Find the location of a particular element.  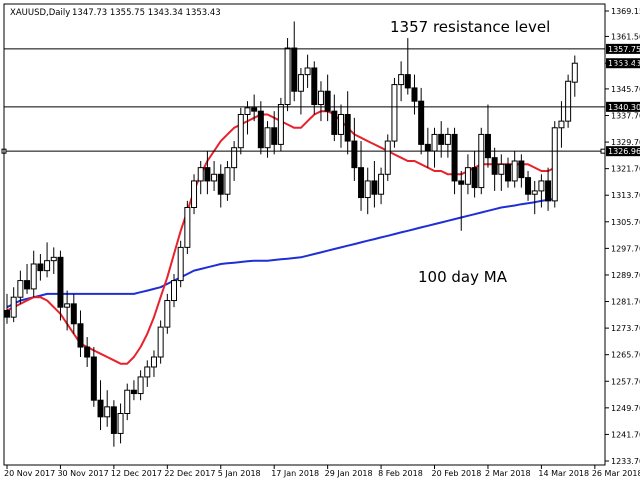

x-tick-label: 8 Feb 2018 is located at coordinates (400, 473).